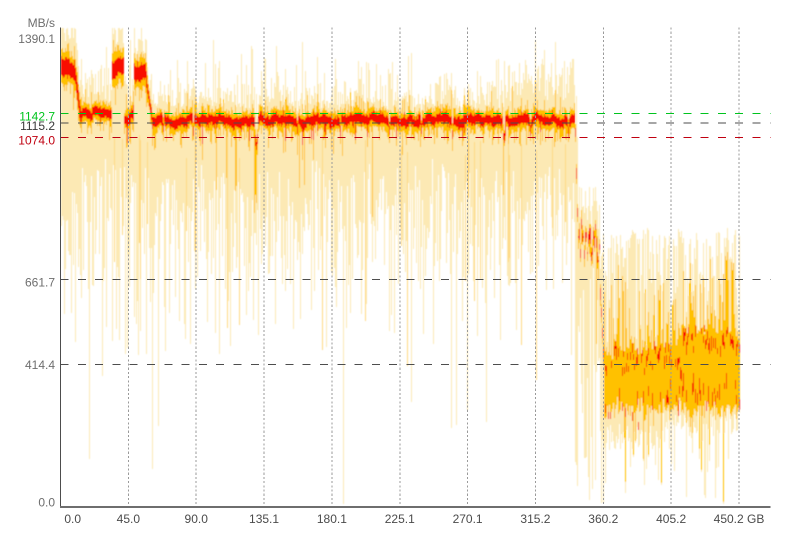 The image size is (791, 551). What do you see at coordinates (40, 282) in the screenshot?
I see `svg-text: 661.7` at bounding box center [40, 282].